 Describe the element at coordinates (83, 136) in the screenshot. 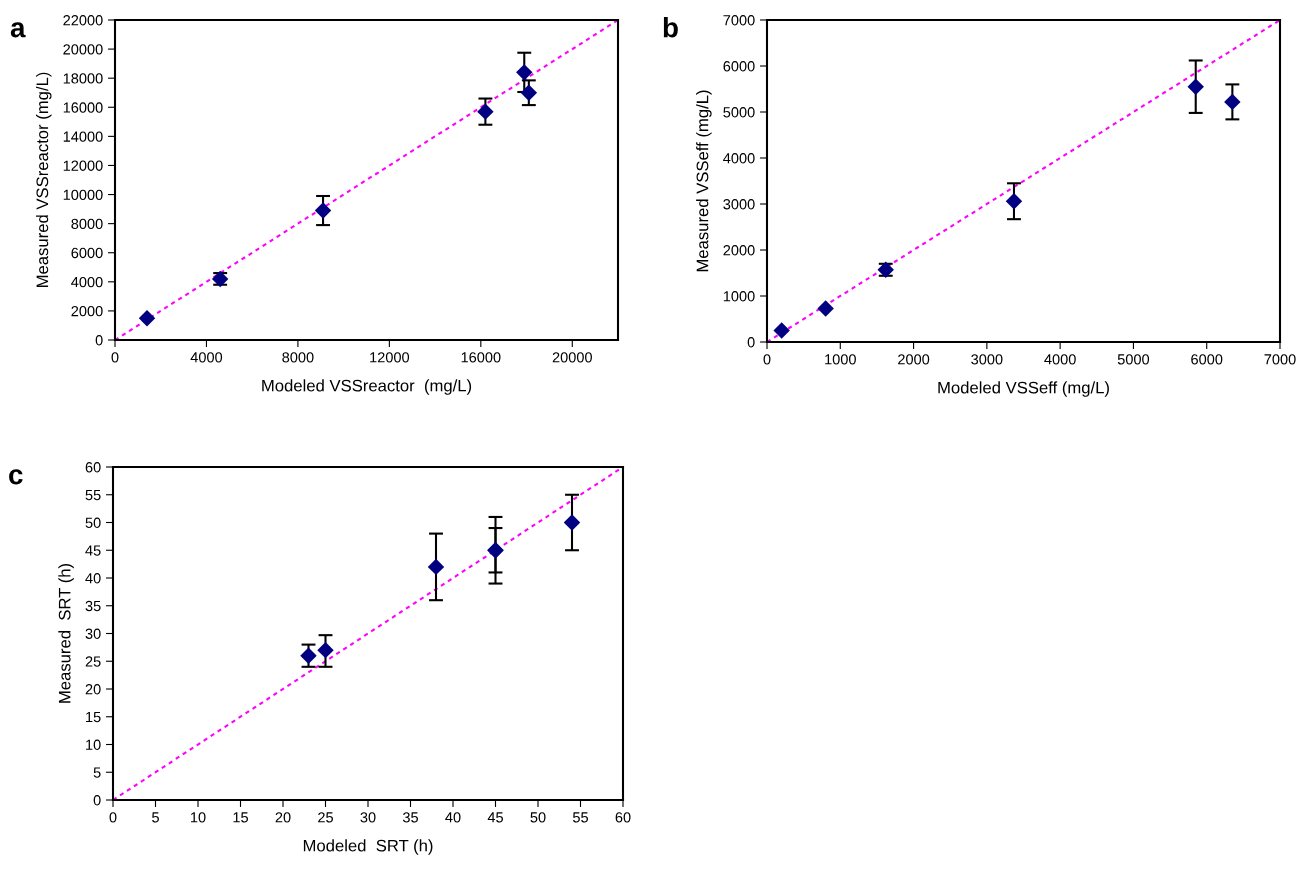

I see `y-tick-label: 14000` at that location.